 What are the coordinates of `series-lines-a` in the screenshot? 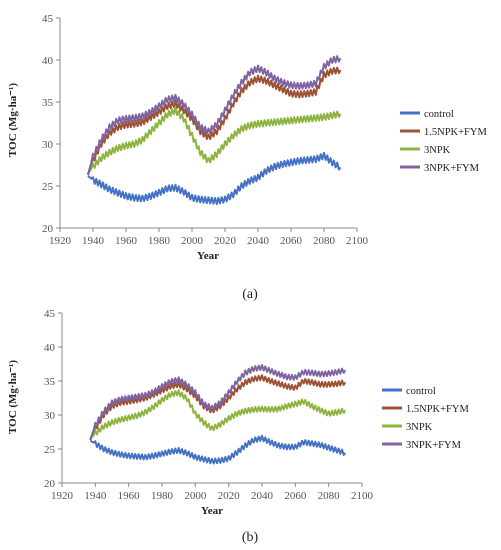 It's located at (214, 130).